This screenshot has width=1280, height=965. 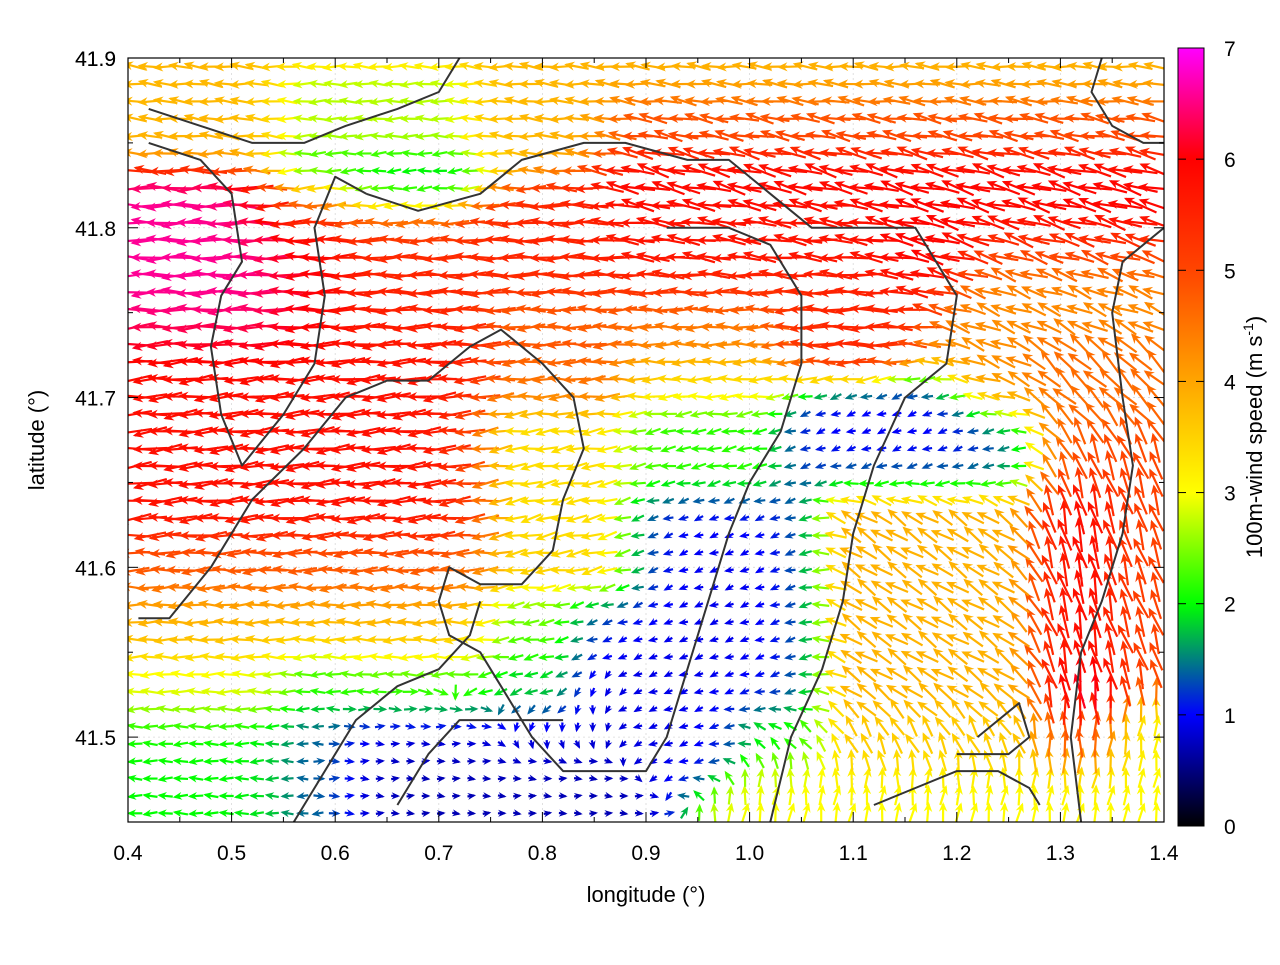 What do you see at coordinates (335, 853) in the screenshot?
I see `x-tick-label: 0.6` at bounding box center [335, 853].